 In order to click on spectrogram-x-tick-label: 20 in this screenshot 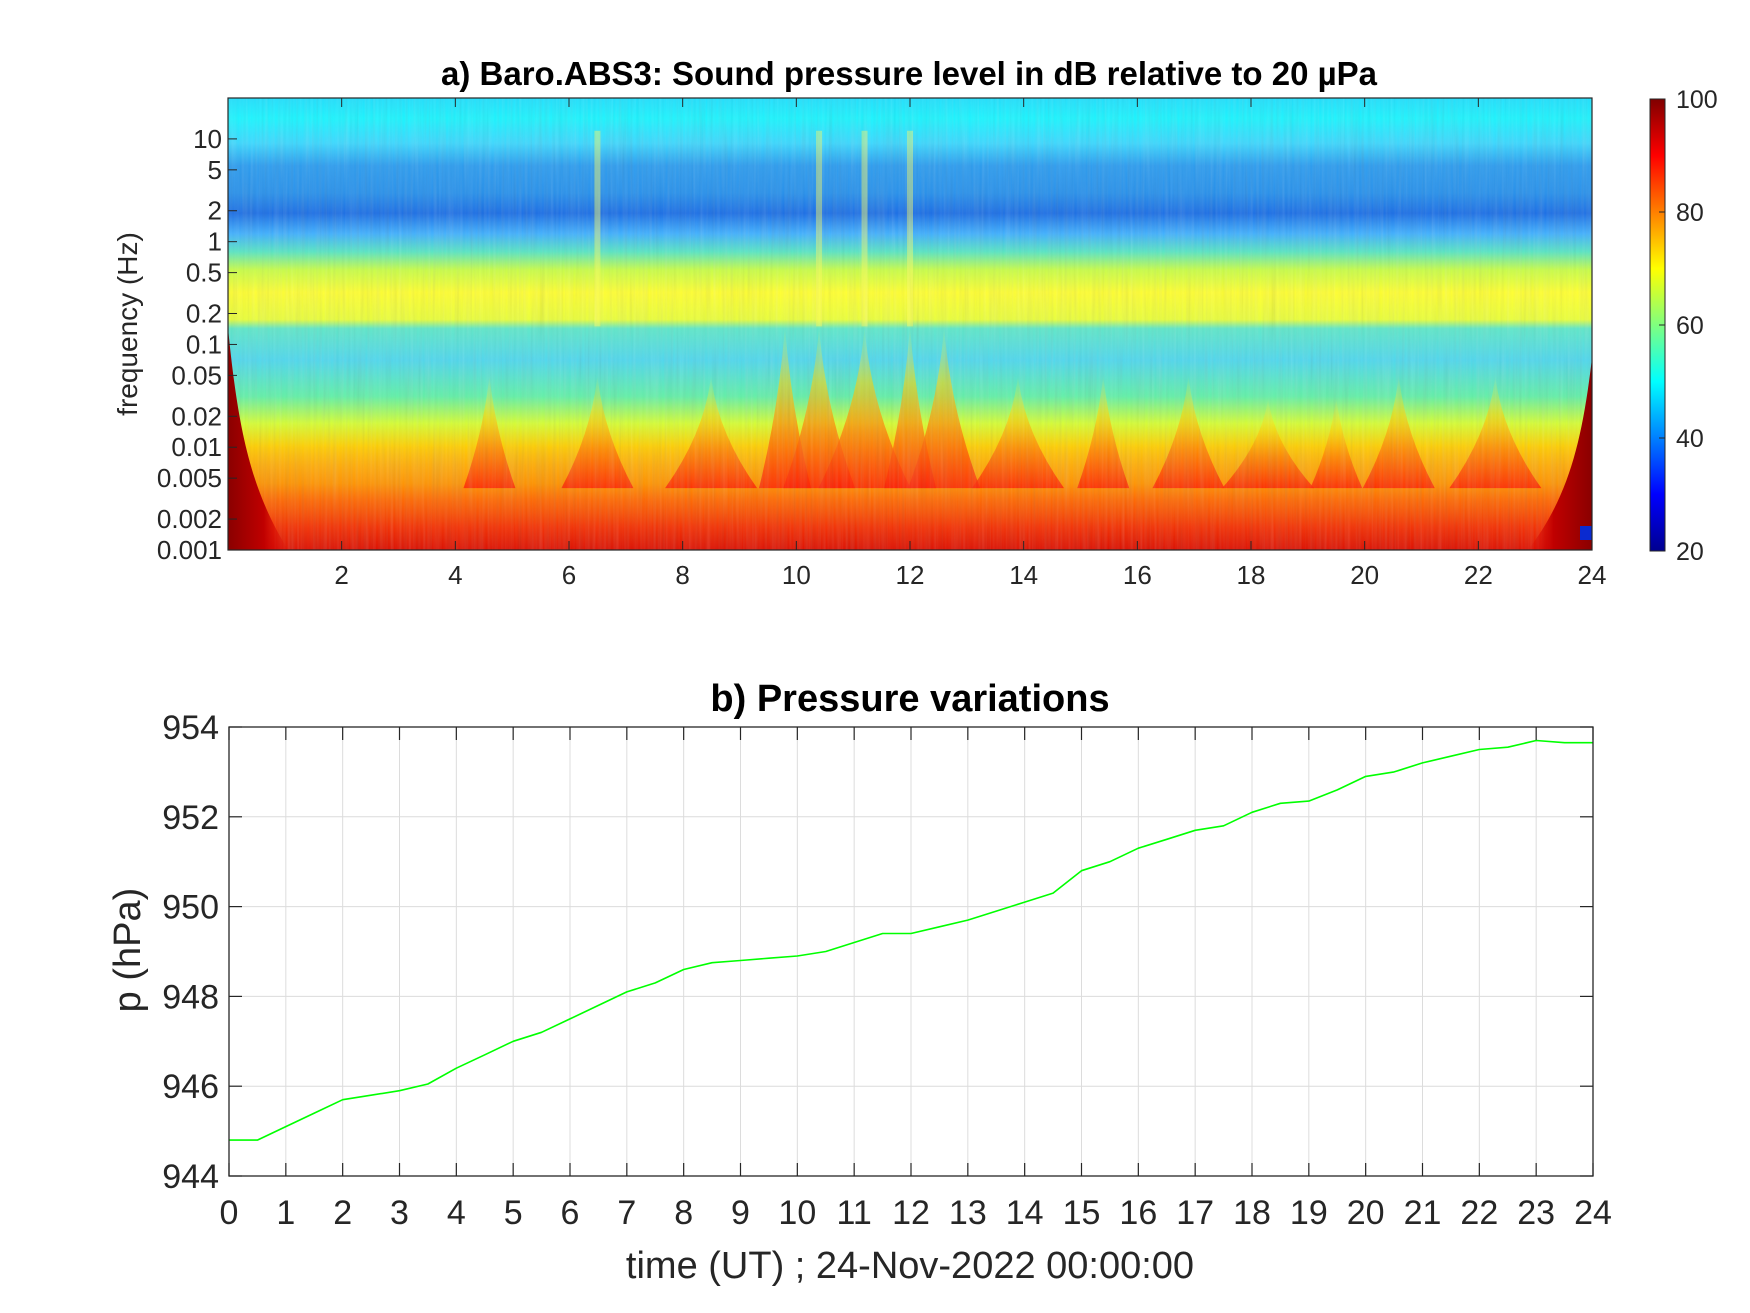, I will do `click(1364, 575)`.